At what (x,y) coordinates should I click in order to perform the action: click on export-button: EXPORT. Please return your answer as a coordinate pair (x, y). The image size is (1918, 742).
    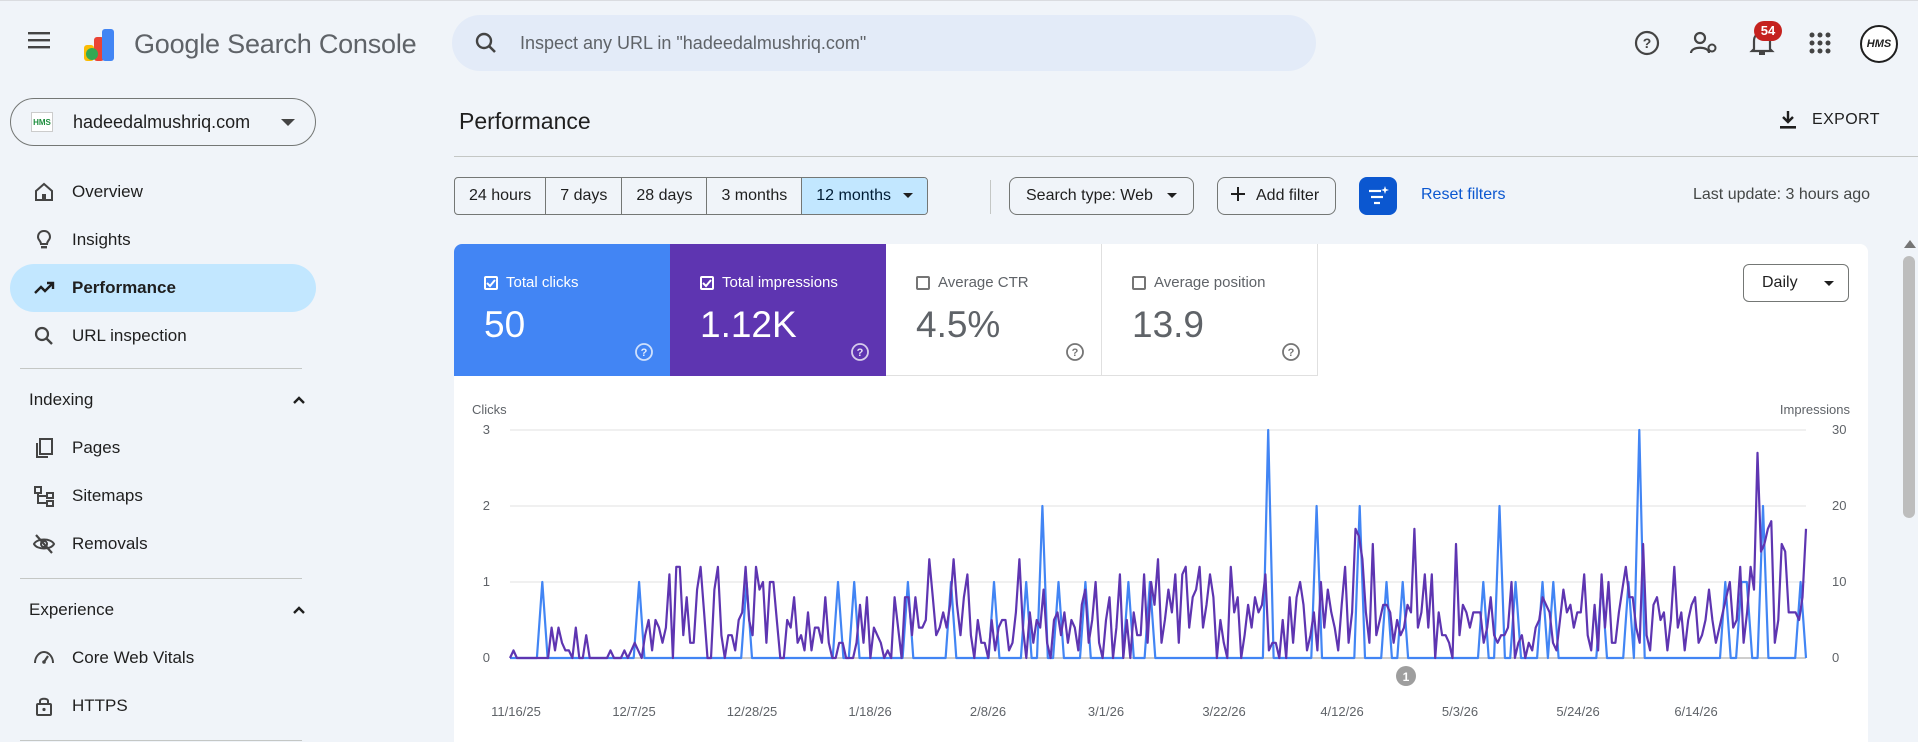
    Looking at the image, I should click on (1829, 120).